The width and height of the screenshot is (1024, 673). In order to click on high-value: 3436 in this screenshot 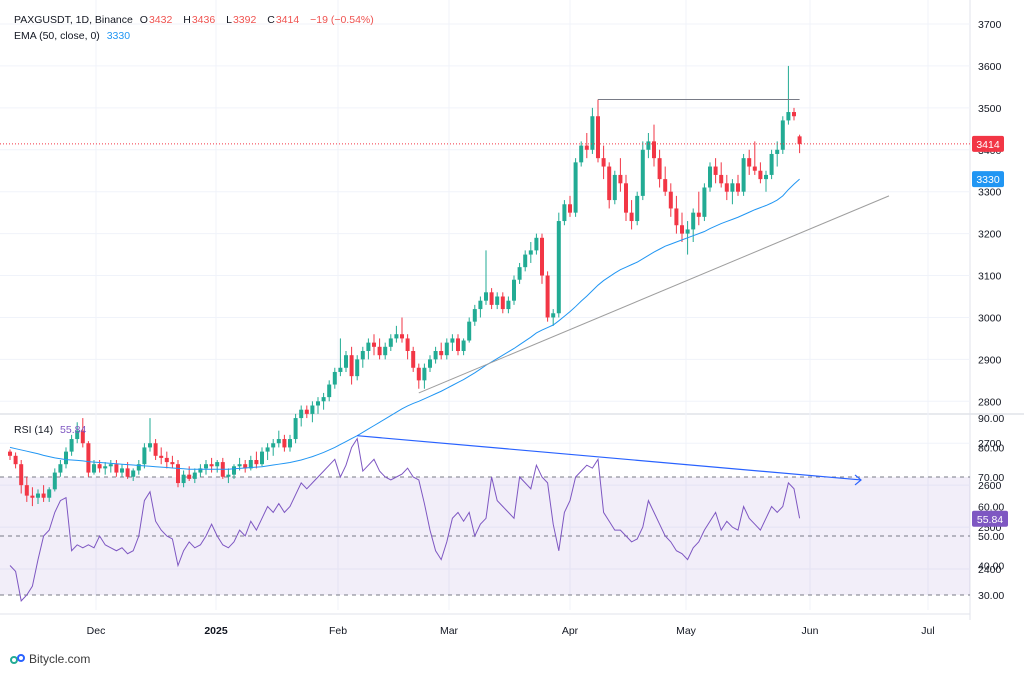, I will do `click(203, 20)`.